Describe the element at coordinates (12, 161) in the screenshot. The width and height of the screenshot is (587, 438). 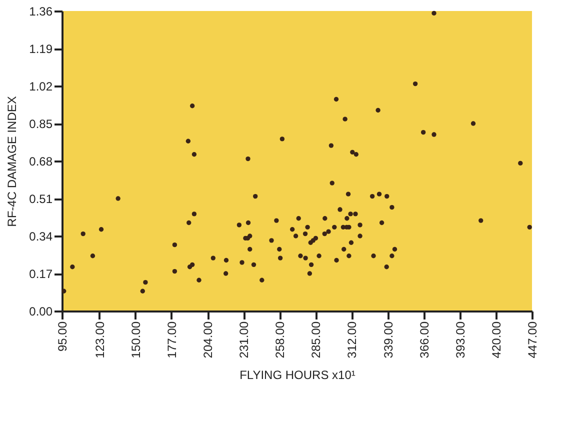
I see `y-axis-title: RF-4C DAMAGE INDEX` at that location.